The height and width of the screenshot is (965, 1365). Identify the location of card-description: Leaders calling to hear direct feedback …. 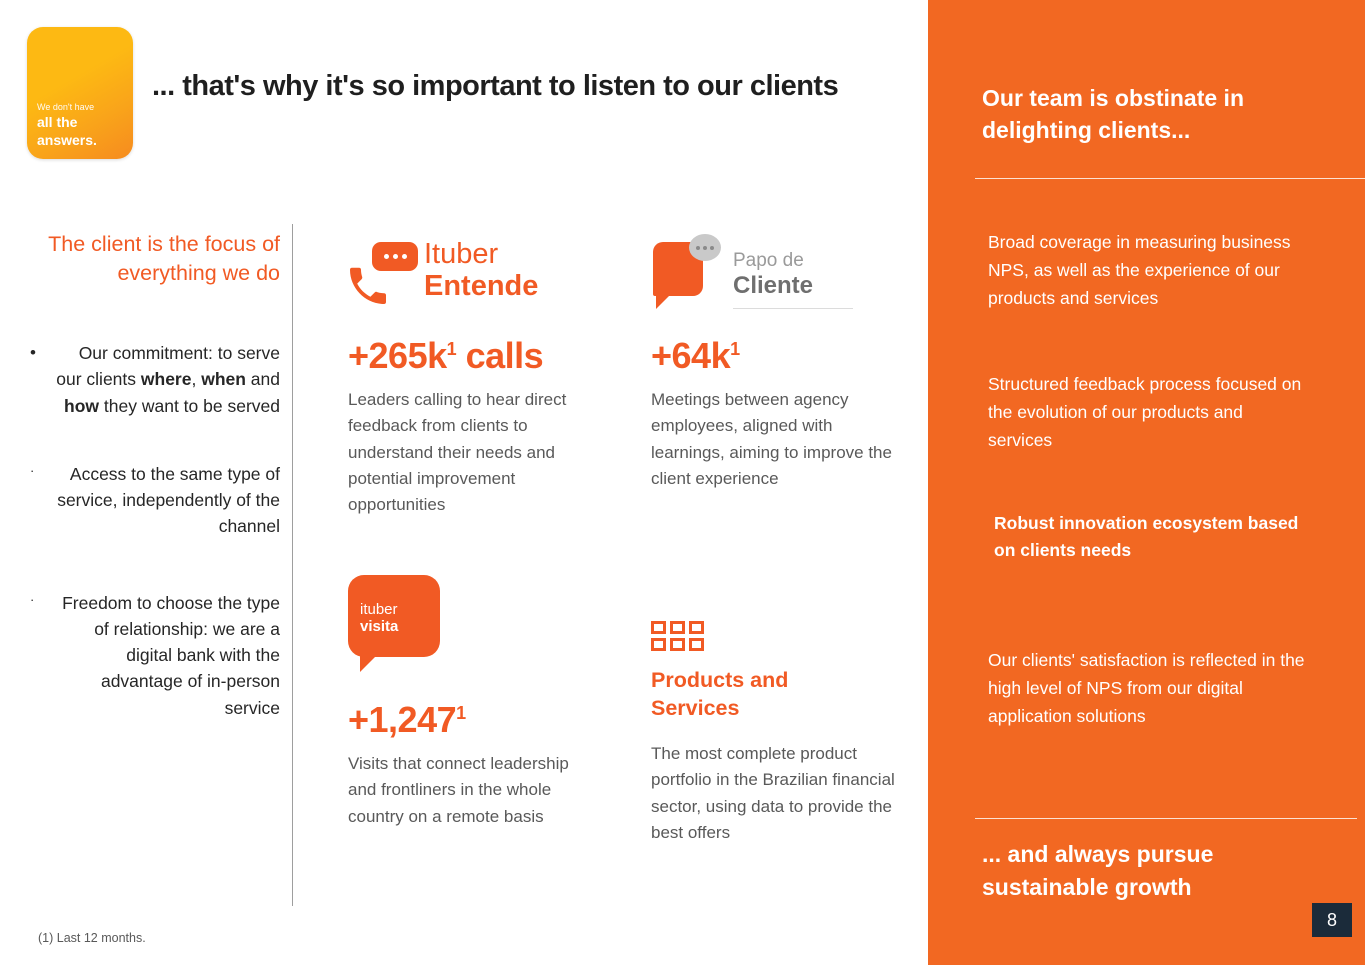
(457, 452).